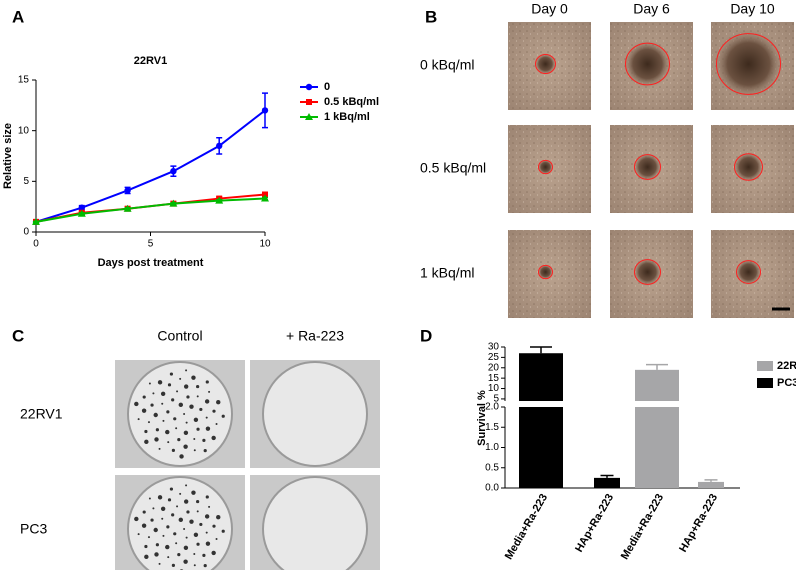 This screenshot has width=796, height=570. I want to click on legend-marker, so click(309, 102).